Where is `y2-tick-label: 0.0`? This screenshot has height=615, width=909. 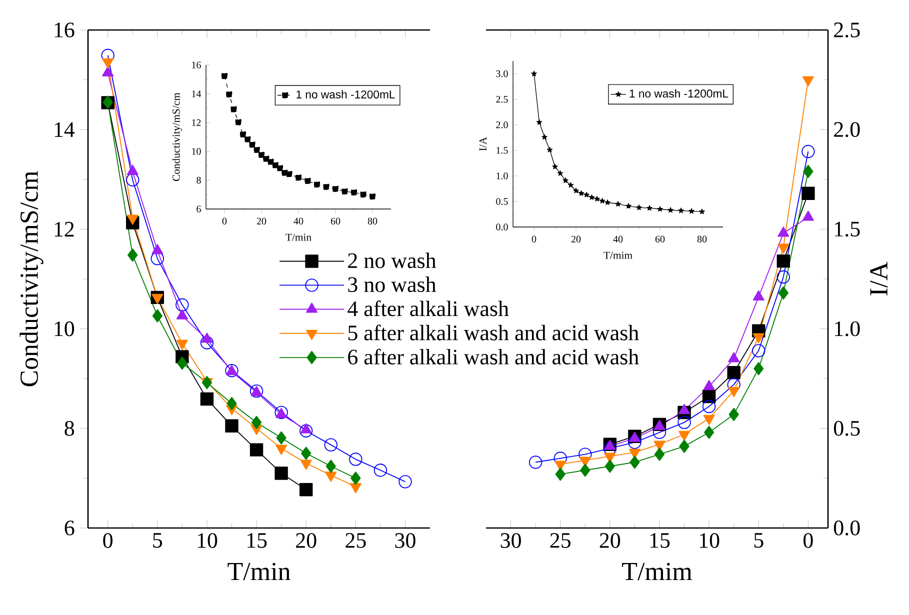 y2-tick-label: 0.0 is located at coordinates (847, 528).